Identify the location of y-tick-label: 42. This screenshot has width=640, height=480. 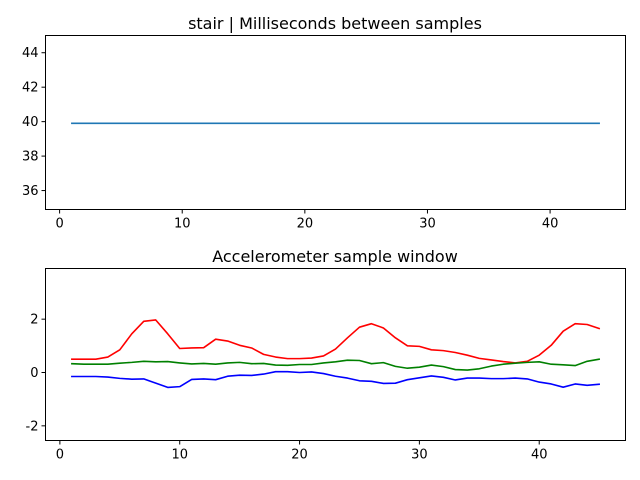
(30, 88).